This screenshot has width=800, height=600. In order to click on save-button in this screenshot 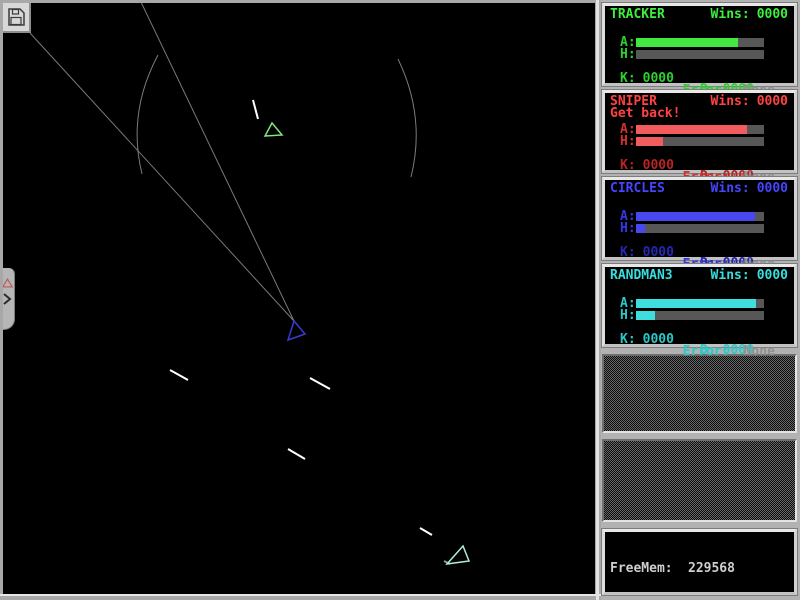, I will do `click(17, 18)`.